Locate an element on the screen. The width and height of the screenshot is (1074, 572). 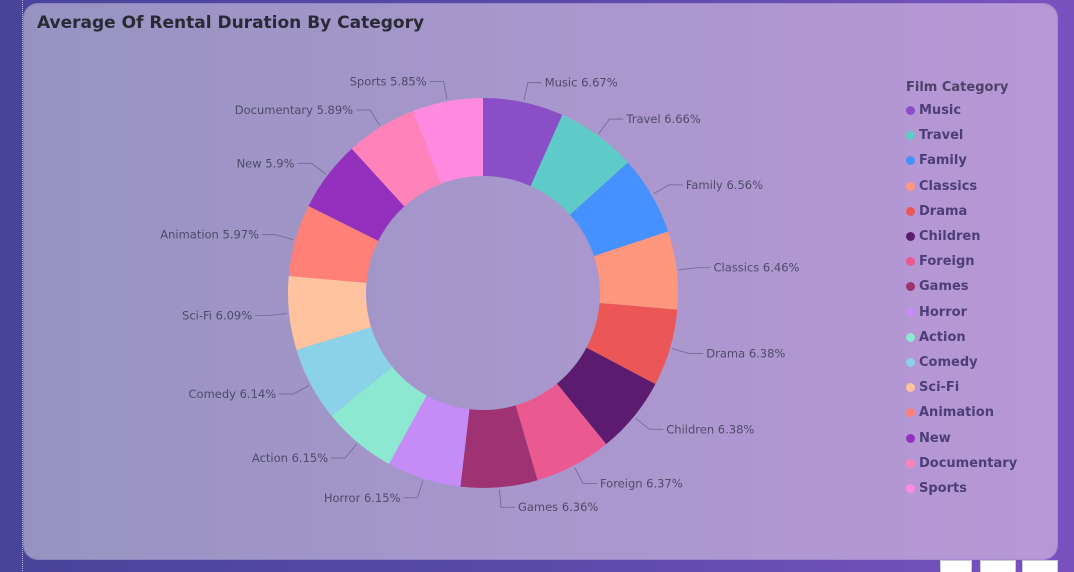
data-label-foreign: Foreign 6.37% is located at coordinates (641, 483).